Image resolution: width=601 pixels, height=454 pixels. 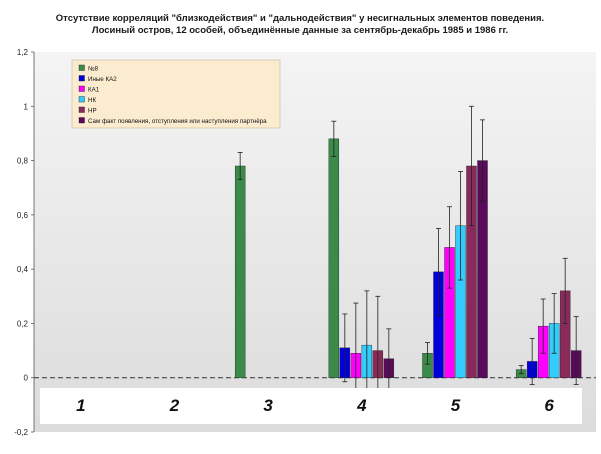 What do you see at coordinates (21, 432) in the screenshot?
I see `y-tick-label: -0,2` at bounding box center [21, 432].